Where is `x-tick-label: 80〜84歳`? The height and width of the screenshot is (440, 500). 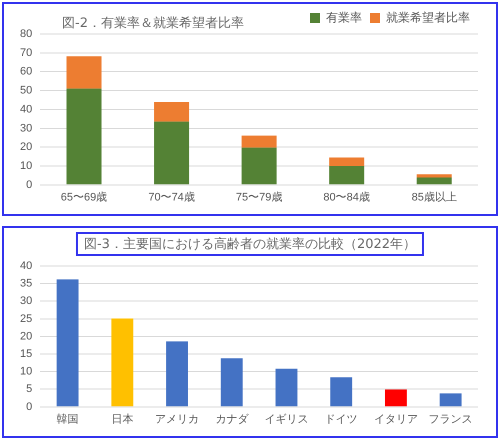
x-tick-label: 80〜84歳 is located at coordinates (346, 197).